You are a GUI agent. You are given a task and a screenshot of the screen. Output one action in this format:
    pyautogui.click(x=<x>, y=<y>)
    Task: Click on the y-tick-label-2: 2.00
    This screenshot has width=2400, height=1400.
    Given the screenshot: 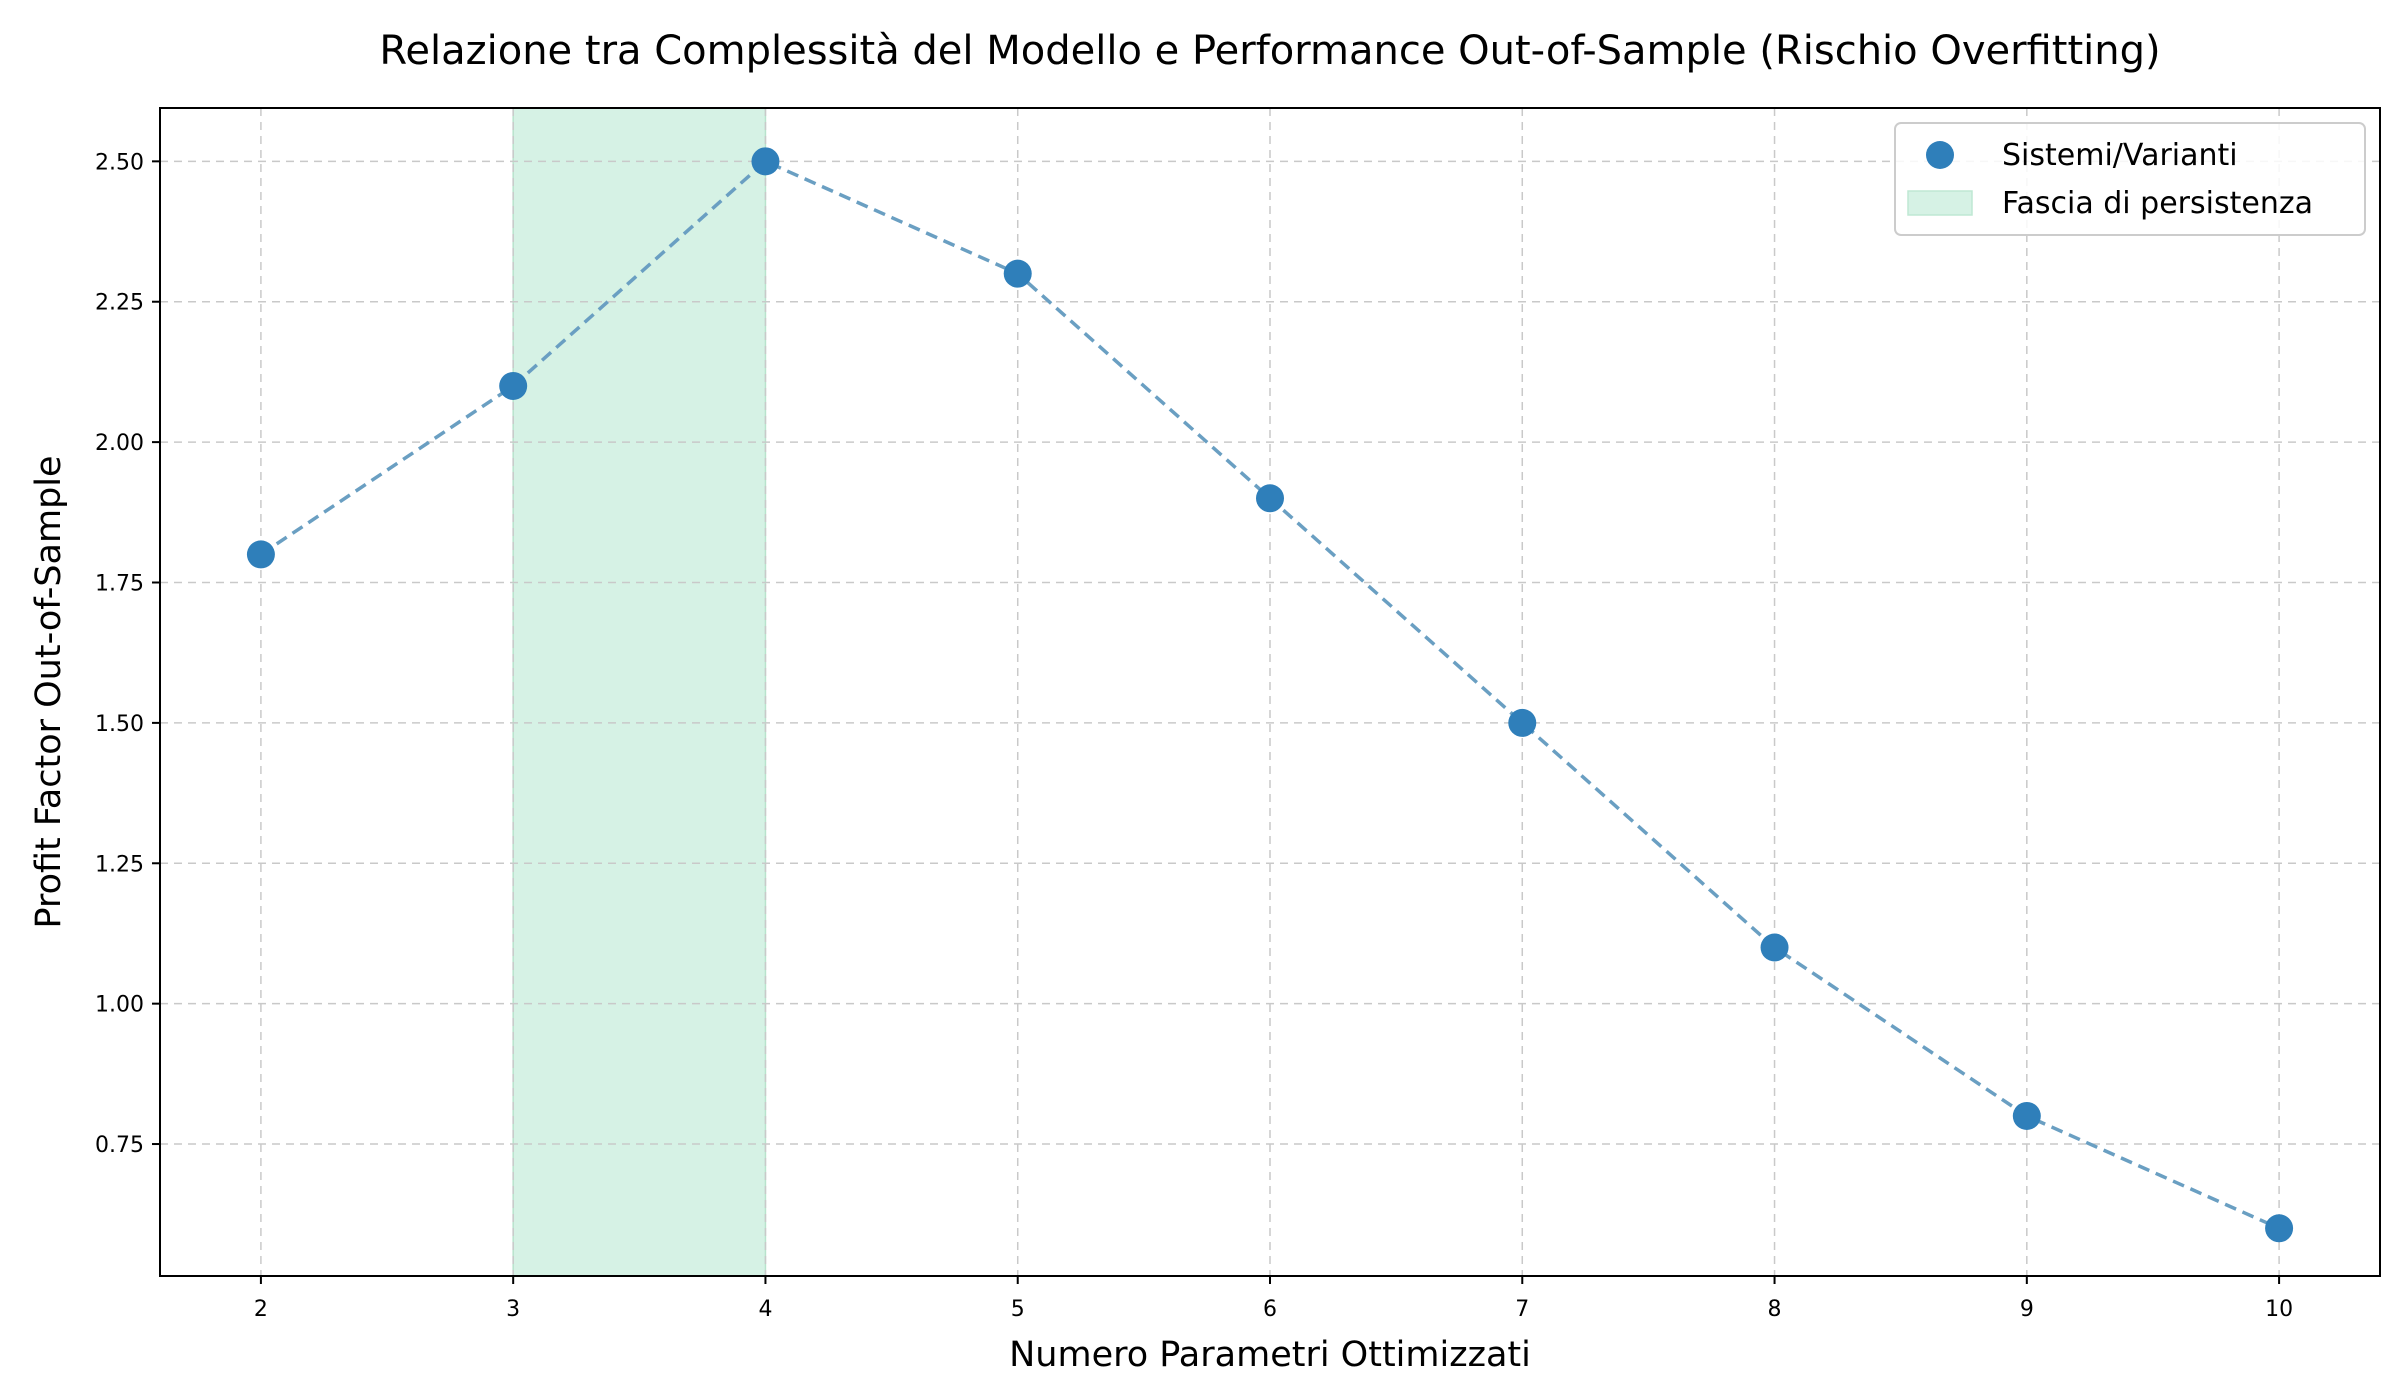 What is the action you would take?
    pyautogui.click(x=119, y=443)
    